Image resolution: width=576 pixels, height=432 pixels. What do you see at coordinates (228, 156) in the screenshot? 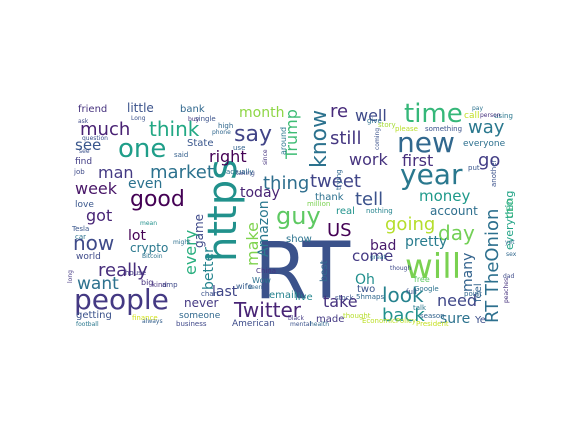
I see `word: right` at bounding box center [228, 156].